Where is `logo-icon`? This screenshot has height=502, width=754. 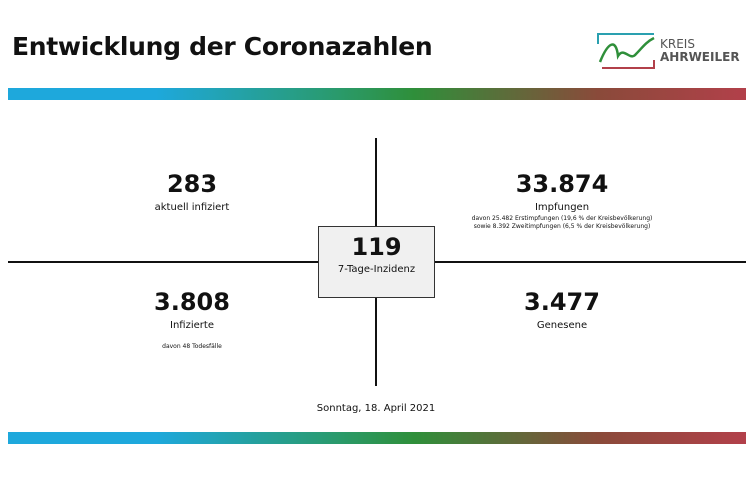 logo-icon is located at coordinates (626, 51).